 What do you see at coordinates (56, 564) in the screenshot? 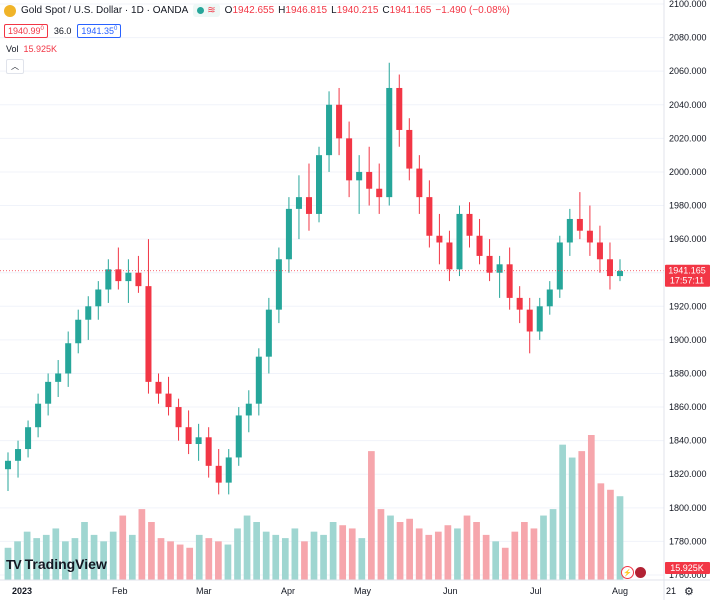
I see `tradingview-logo: TV TradingView` at bounding box center [56, 564].